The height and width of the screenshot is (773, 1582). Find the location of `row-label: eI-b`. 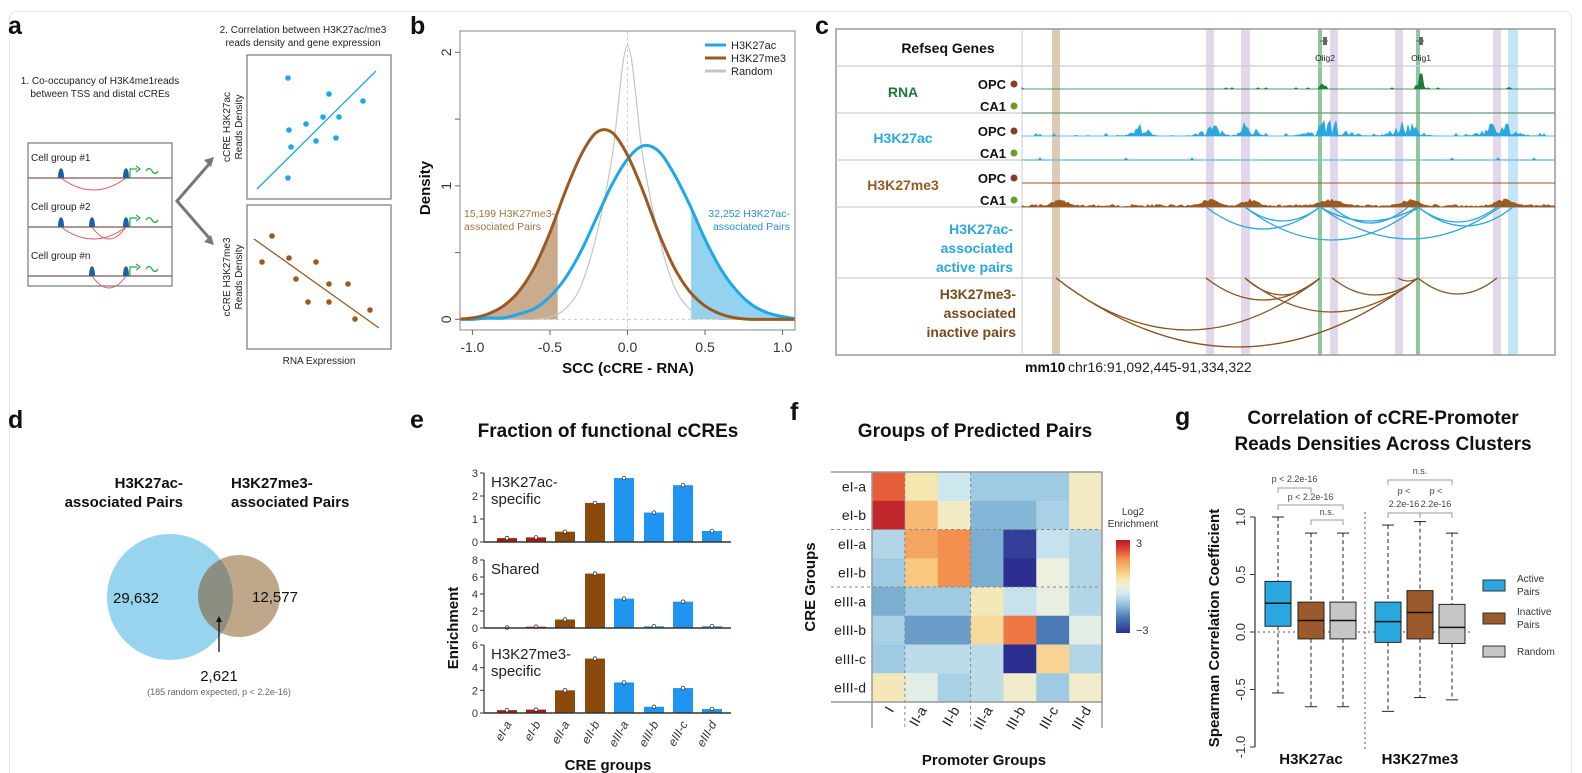

row-label: eI-b is located at coordinates (854, 515).